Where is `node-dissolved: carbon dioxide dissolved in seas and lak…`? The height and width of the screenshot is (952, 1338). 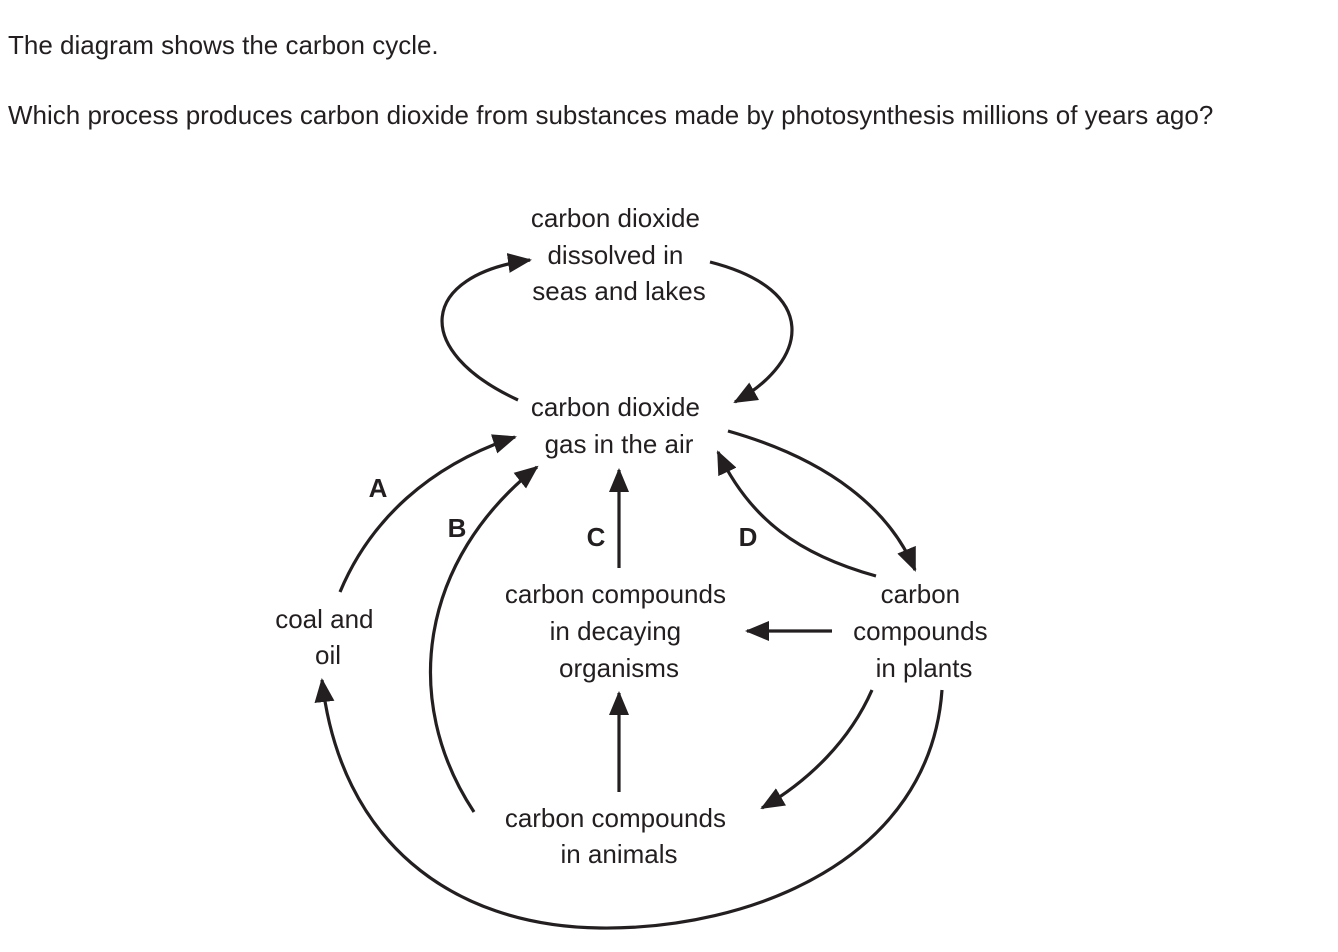
node-dissolved: carbon dioxide dissolved in seas and lak… is located at coordinates (619, 254).